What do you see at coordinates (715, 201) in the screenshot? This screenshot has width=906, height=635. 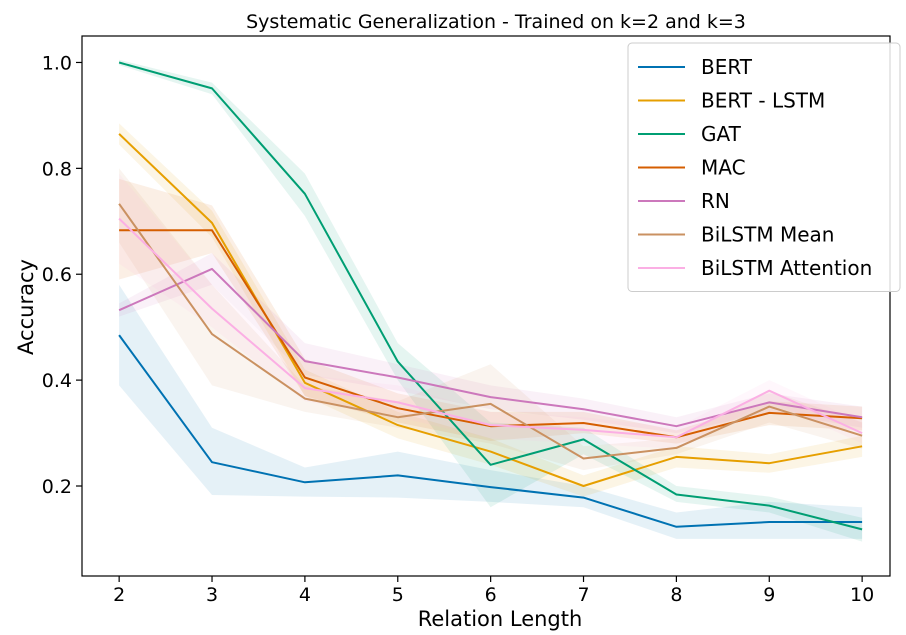 I see `legend-label-4: RN` at bounding box center [715, 201].